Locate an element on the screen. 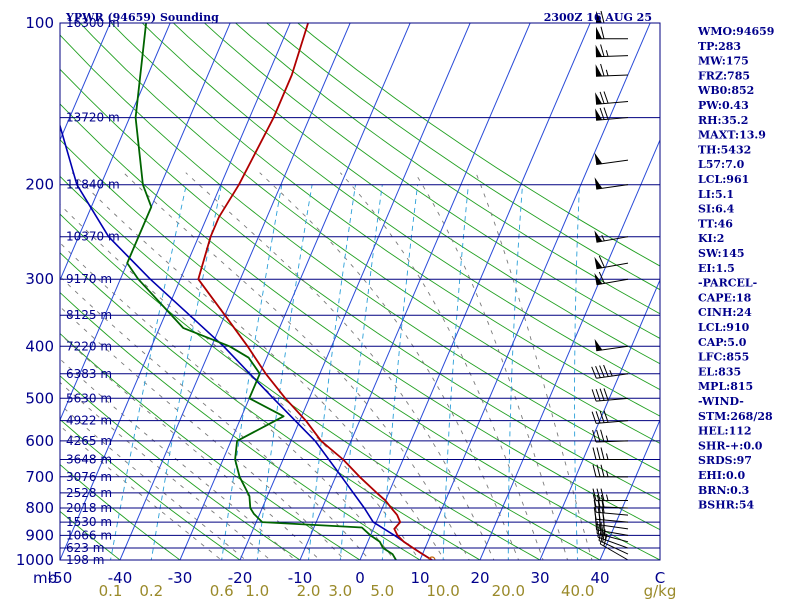 This screenshot has width=800, height=600. index-line: TP:283 is located at coordinates (719, 46).